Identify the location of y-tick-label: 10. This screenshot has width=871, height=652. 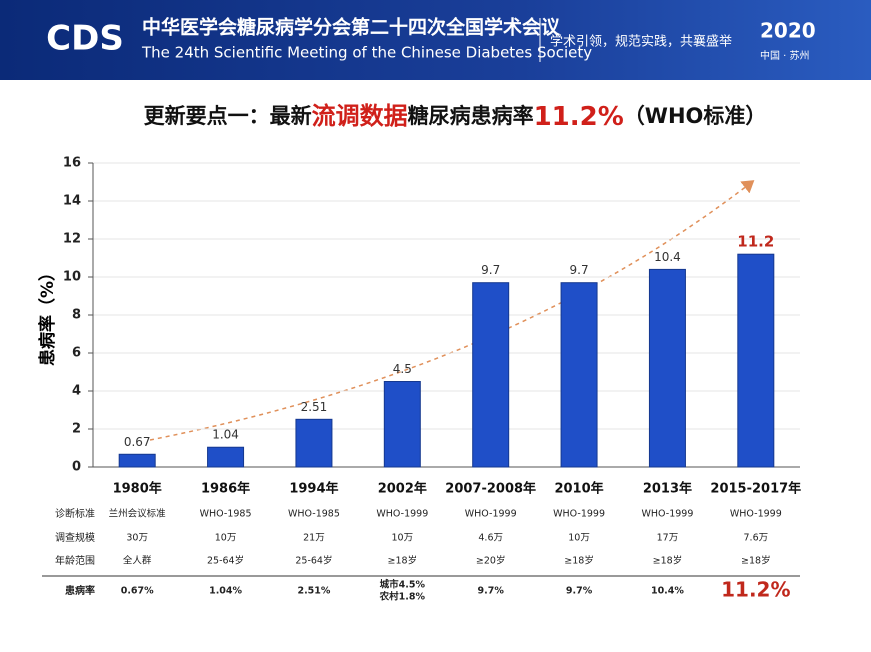
(72, 277).